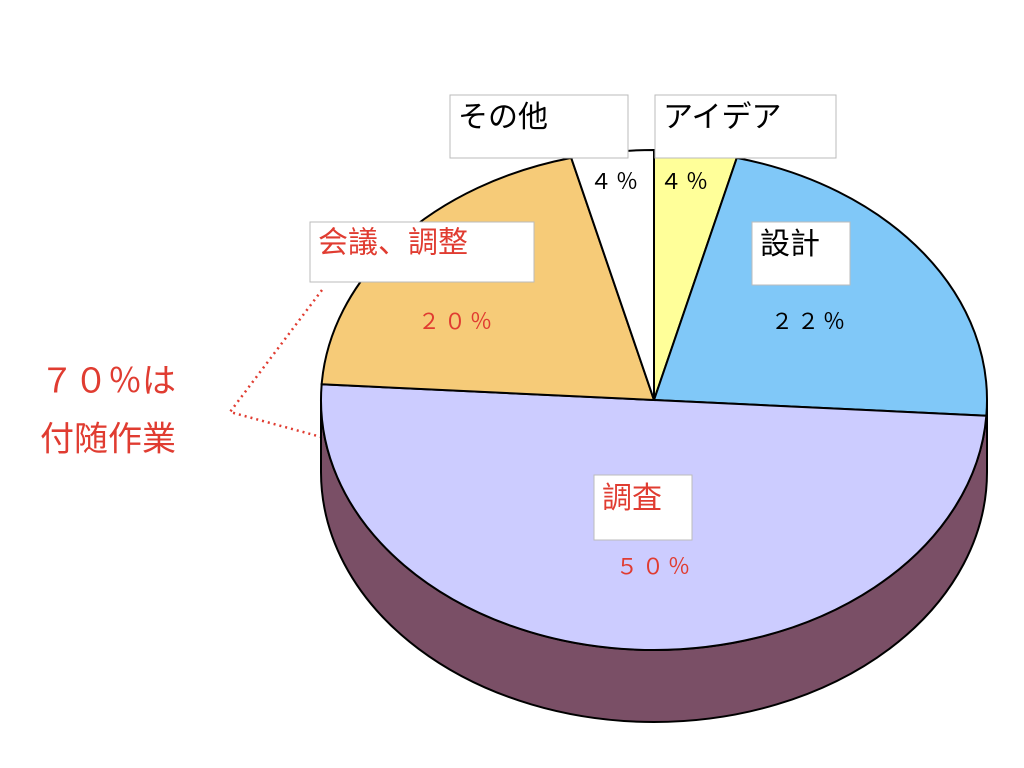  Describe the element at coordinates (108, 382) in the screenshot. I see `annotation: ７０％は` at that location.